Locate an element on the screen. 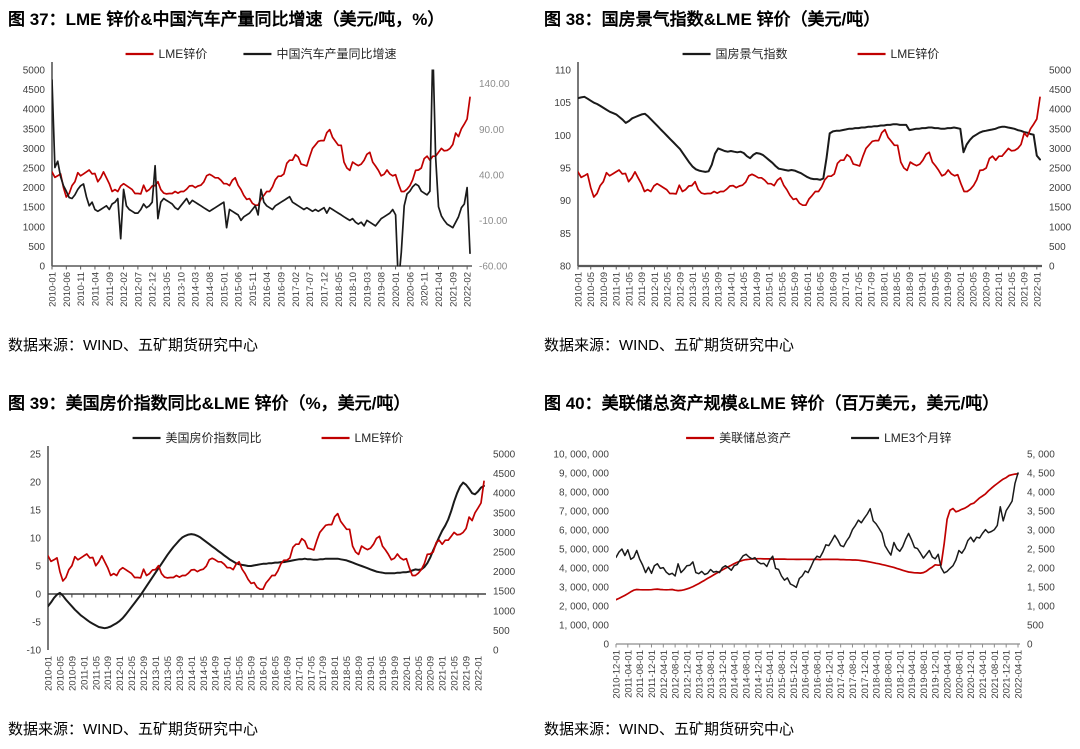 The width and height of the screenshot is (1080, 749). svg-text: 2021-09 is located at coordinates (1025, 289).